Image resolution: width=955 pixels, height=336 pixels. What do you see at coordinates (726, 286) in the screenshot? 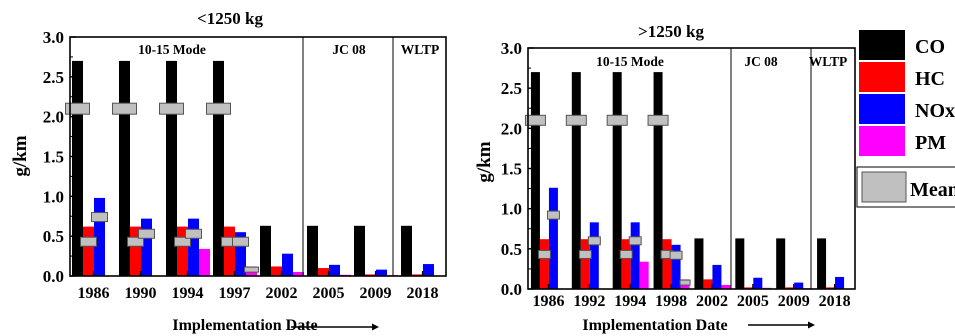
I see `bar-pm-2002` at bounding box center [726, 286].